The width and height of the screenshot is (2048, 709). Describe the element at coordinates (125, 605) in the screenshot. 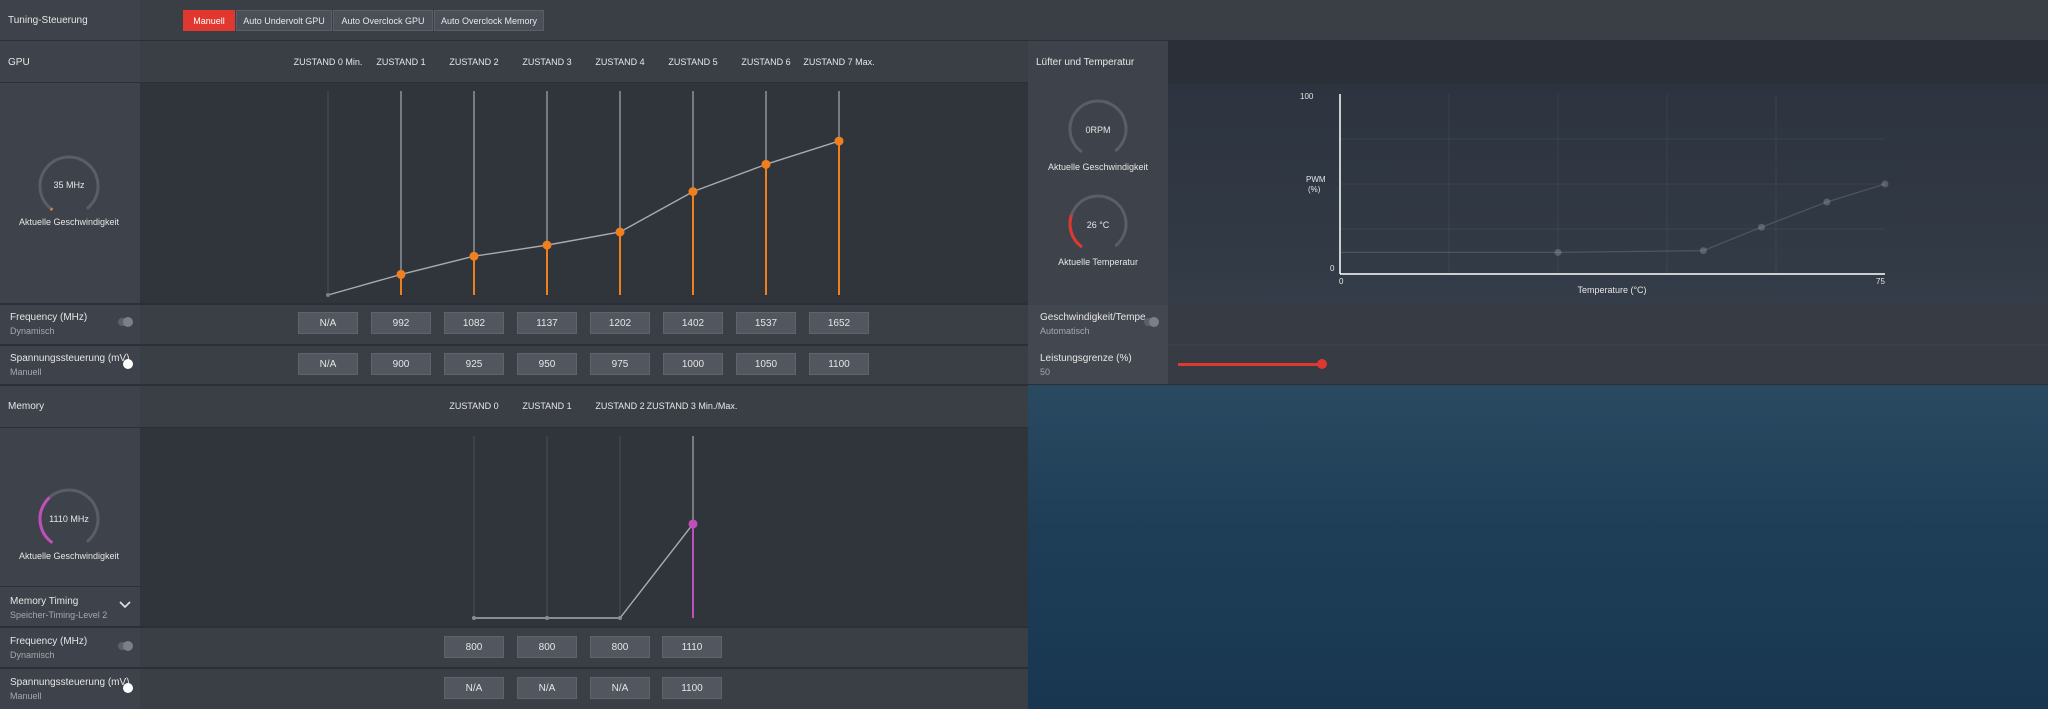

I see `chevron-down-icon` at that location.